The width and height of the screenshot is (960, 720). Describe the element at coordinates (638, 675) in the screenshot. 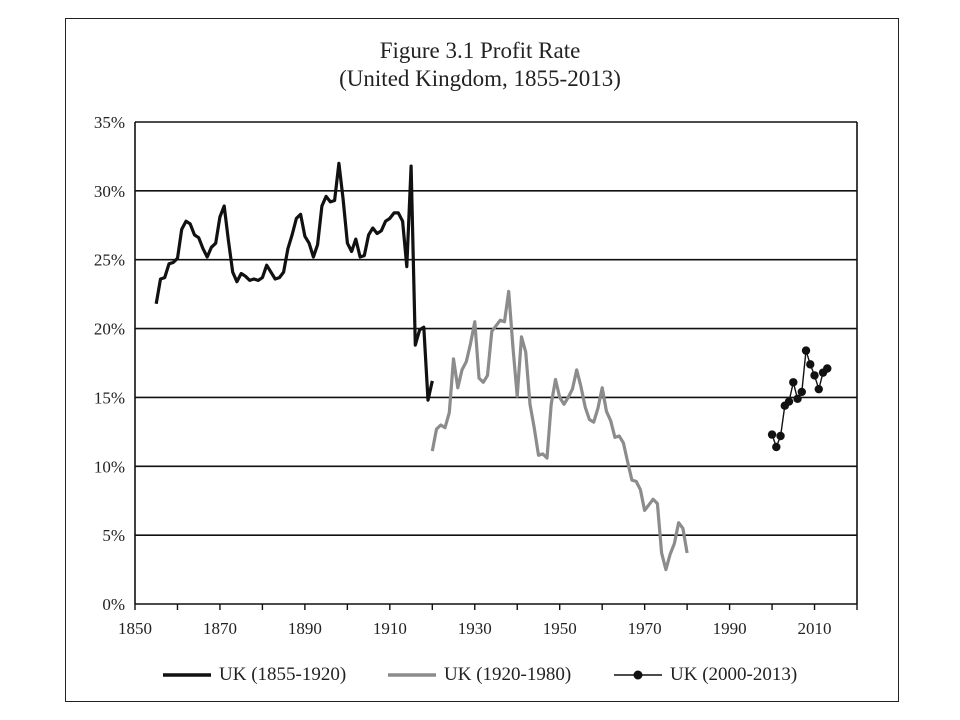

I see `legend-swatch-dotted` at that location.